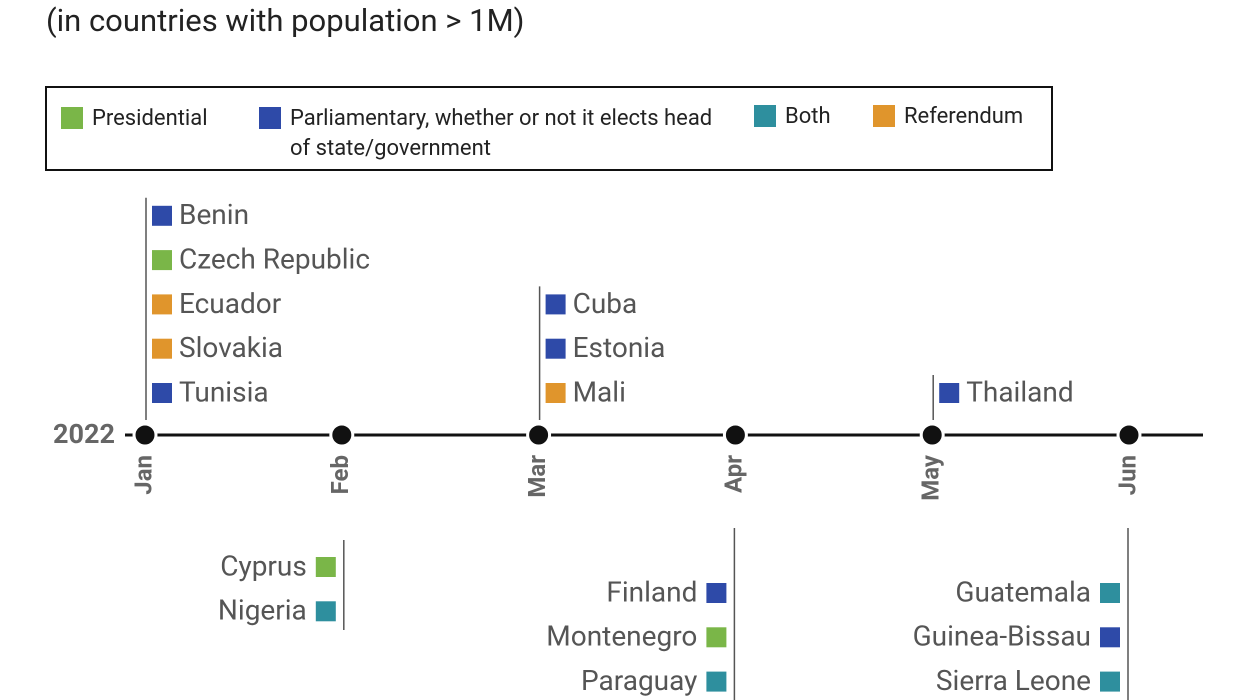 The width and height of the screenshot is (1245, 700). What do you see at coordinates (262, 610) in the screenshot?
I see `country-label: Nigeria` at bounding box center [262, 610].